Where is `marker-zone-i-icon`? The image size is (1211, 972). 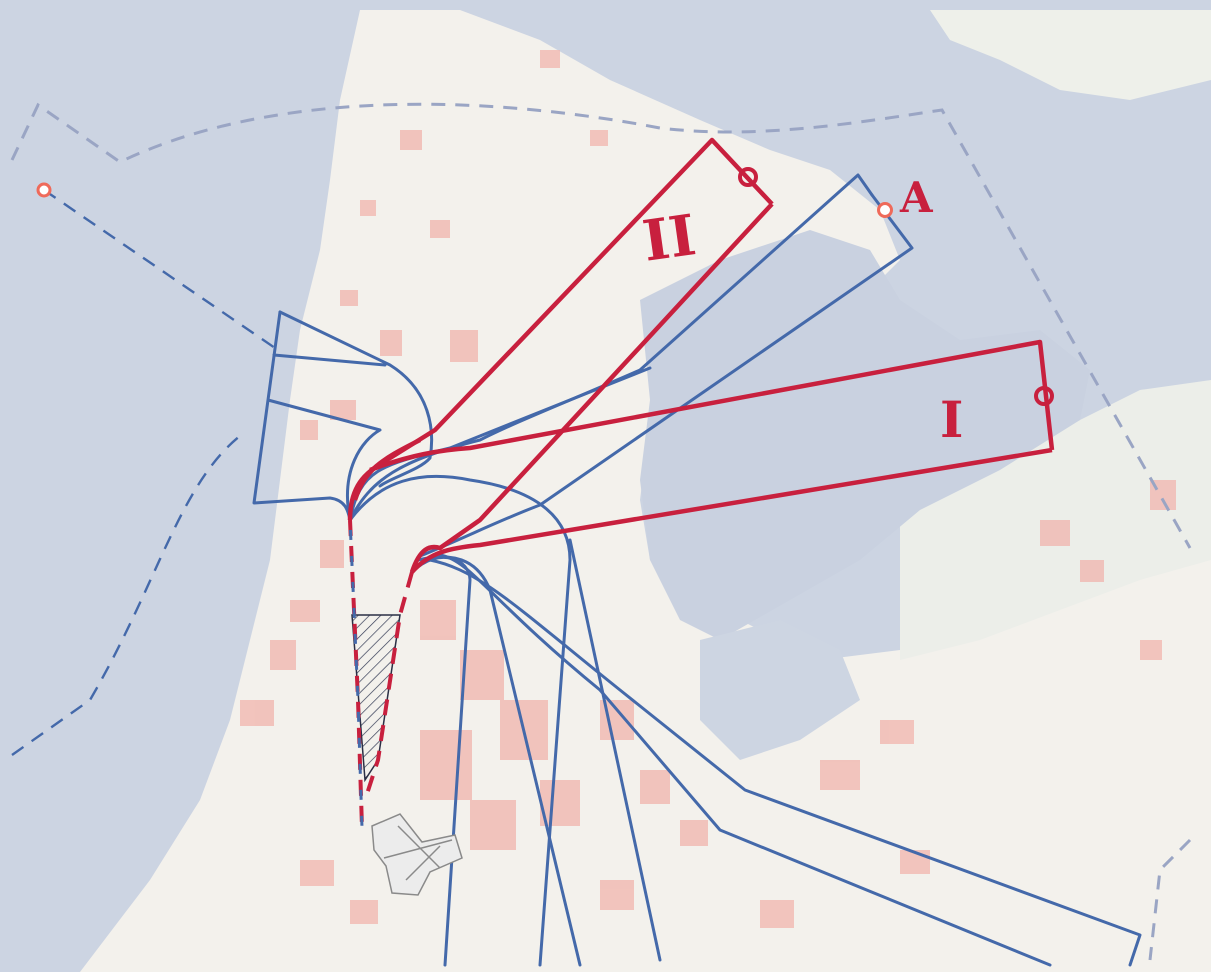
marker-zone-i-icon is located at coordinates (1044, 396).